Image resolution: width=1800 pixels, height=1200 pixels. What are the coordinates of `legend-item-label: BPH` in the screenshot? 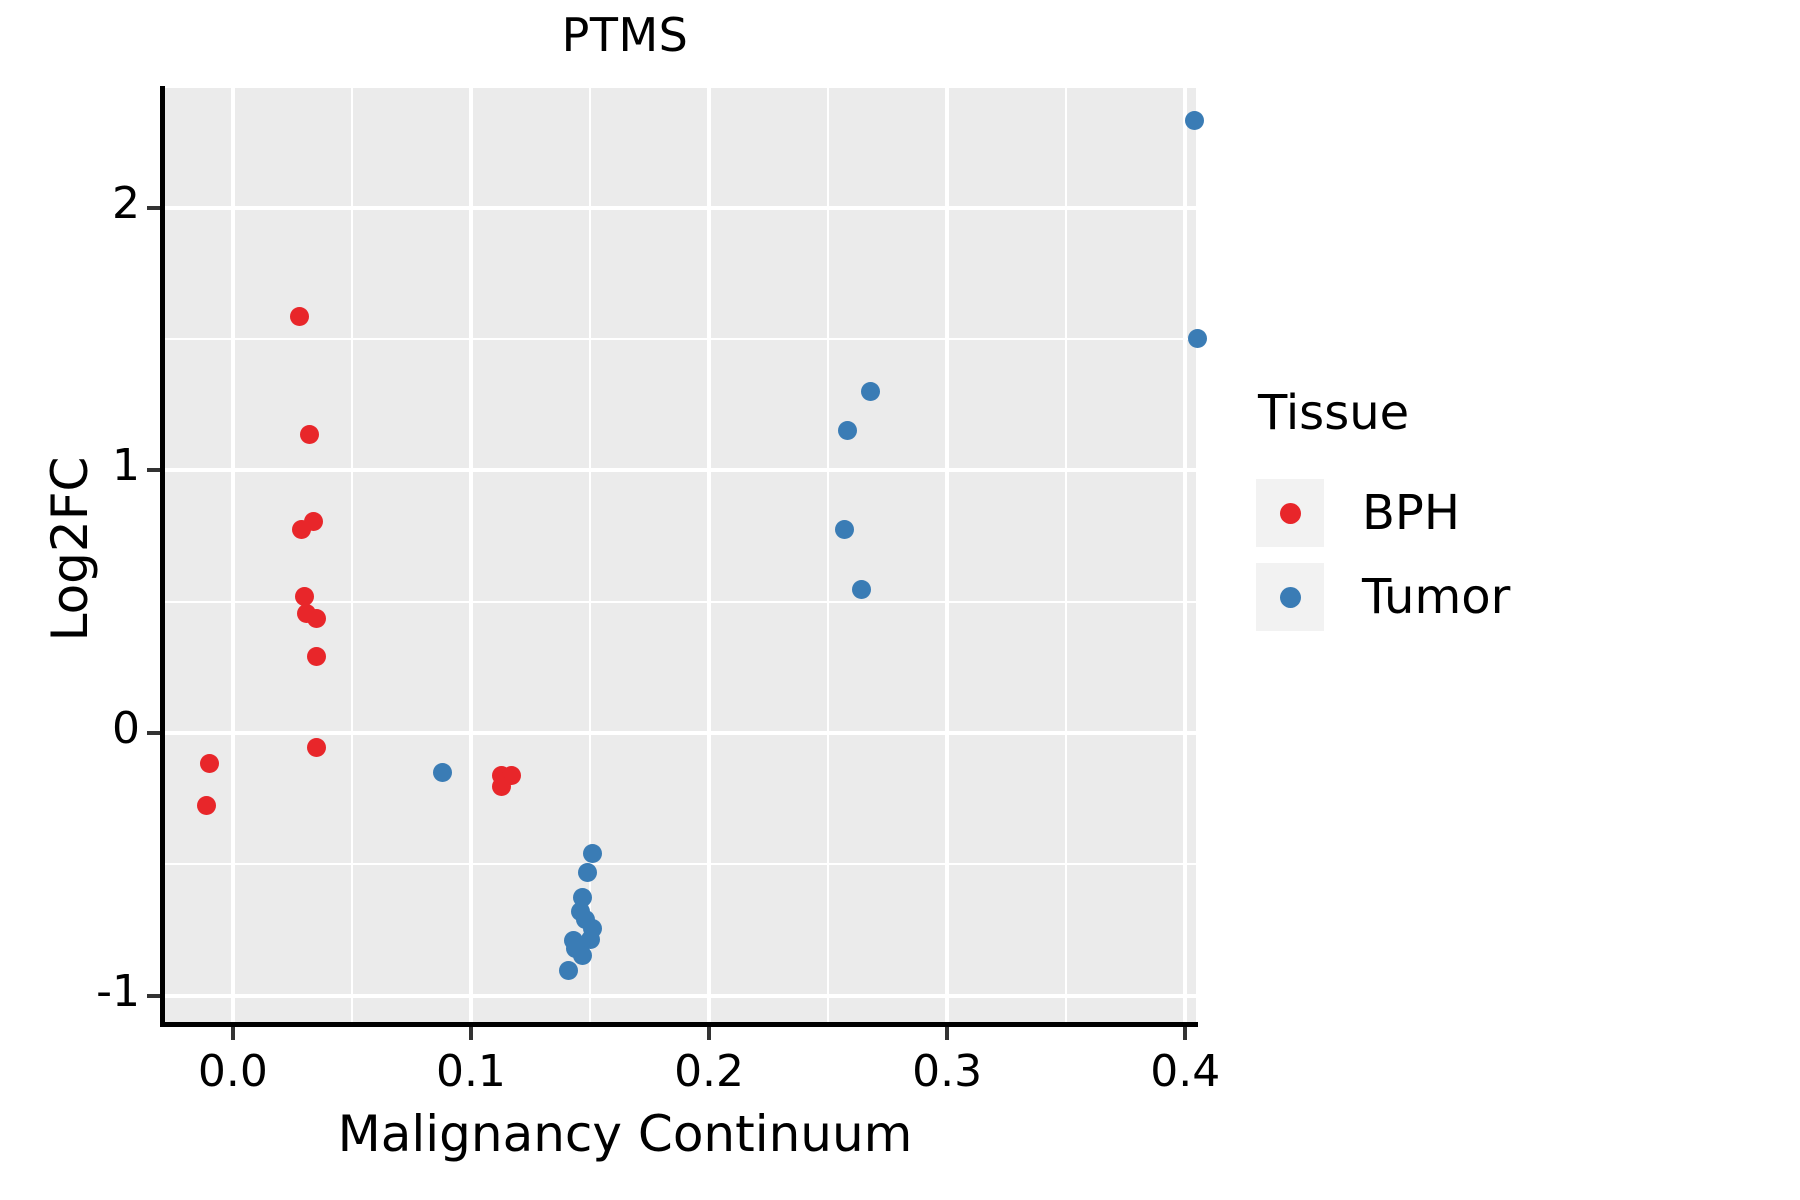 It's located at (1411, 513).